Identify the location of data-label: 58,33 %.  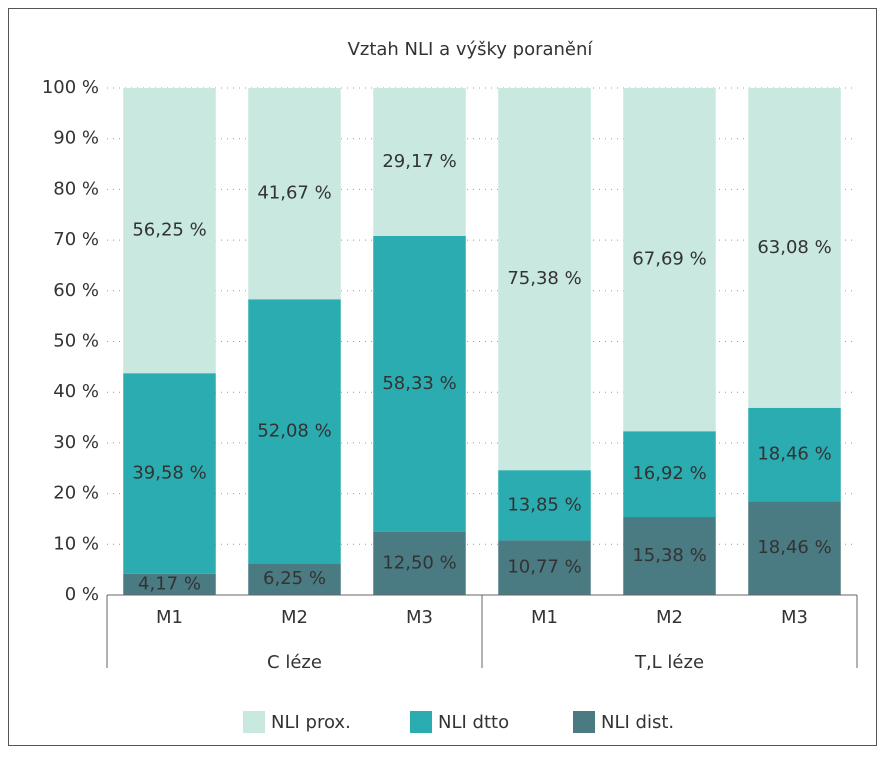
(419, 383).